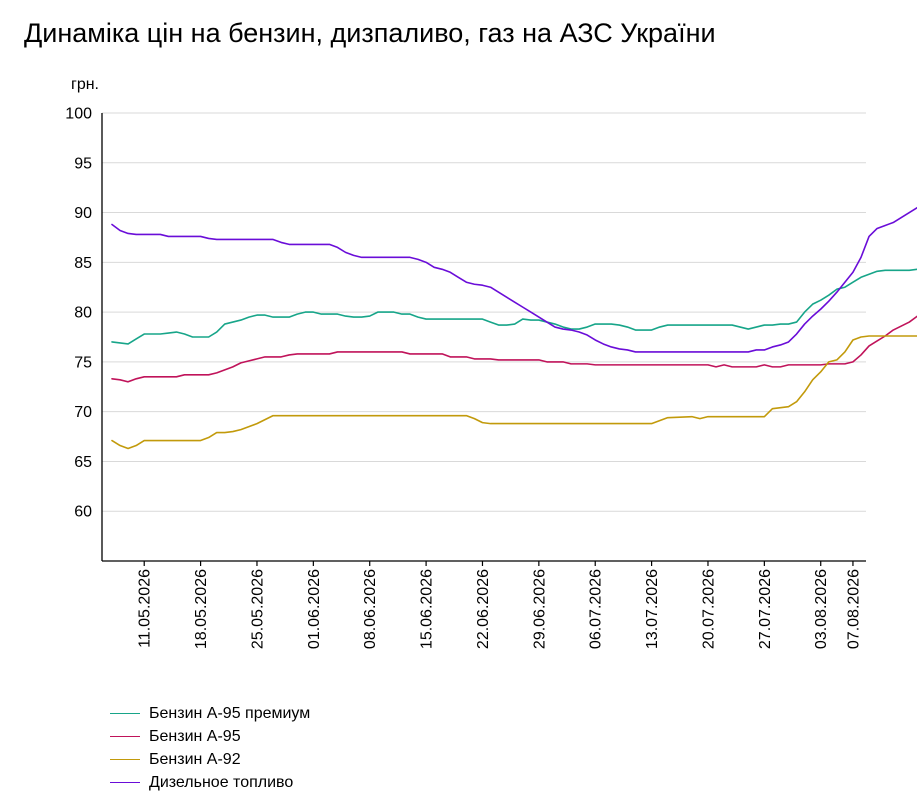 The width and height of the screenshot is (917, 808). I want to click on x-tick-label: 01.06.2026, so click(314, 609).